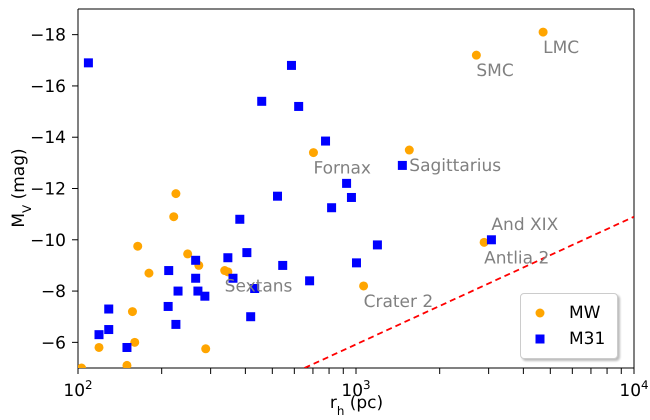 The width and height of the screenshot is (650, 420). What do you see at coordinates (399, 302) in the screenshot?
I see `annotation: Crater 2` at bounding box center [399, 302].